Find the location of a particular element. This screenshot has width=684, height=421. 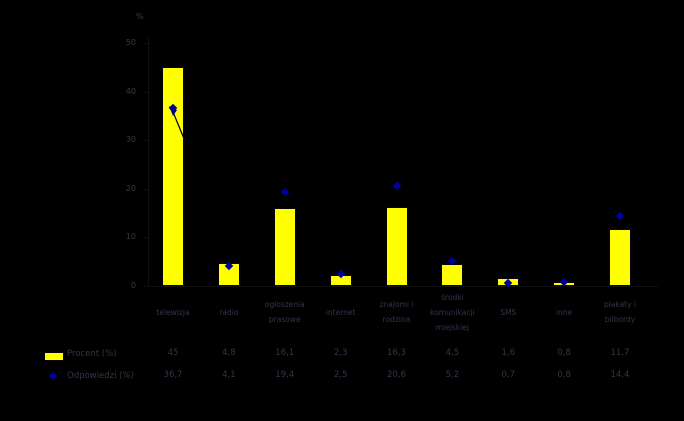

table-value-s1-c6: 4,5 is located at coordinates (452, 353).